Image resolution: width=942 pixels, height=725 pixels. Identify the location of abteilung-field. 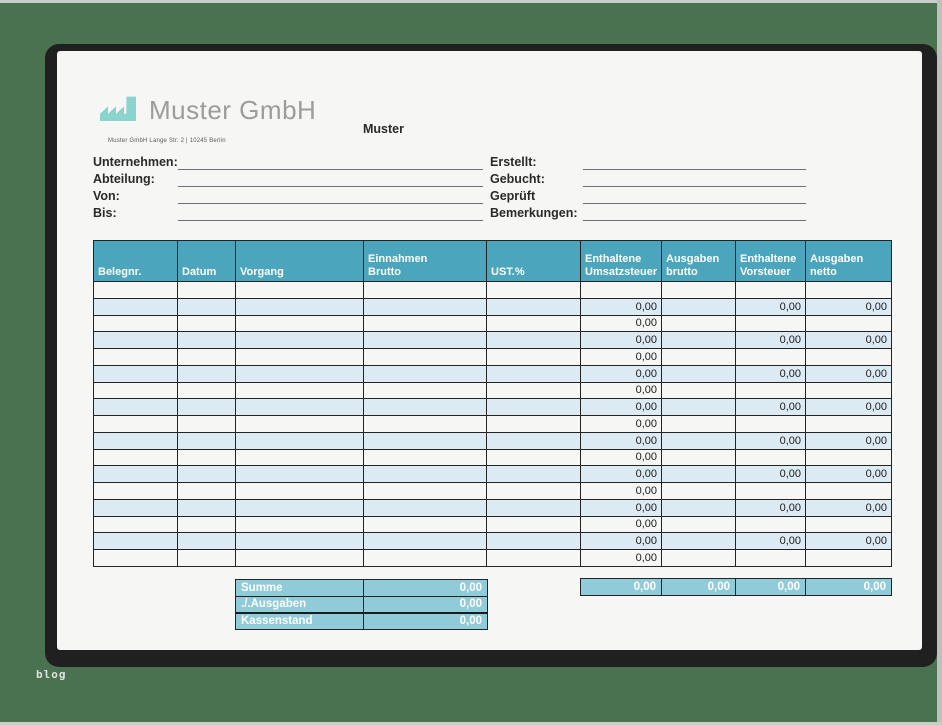
(330, 186).